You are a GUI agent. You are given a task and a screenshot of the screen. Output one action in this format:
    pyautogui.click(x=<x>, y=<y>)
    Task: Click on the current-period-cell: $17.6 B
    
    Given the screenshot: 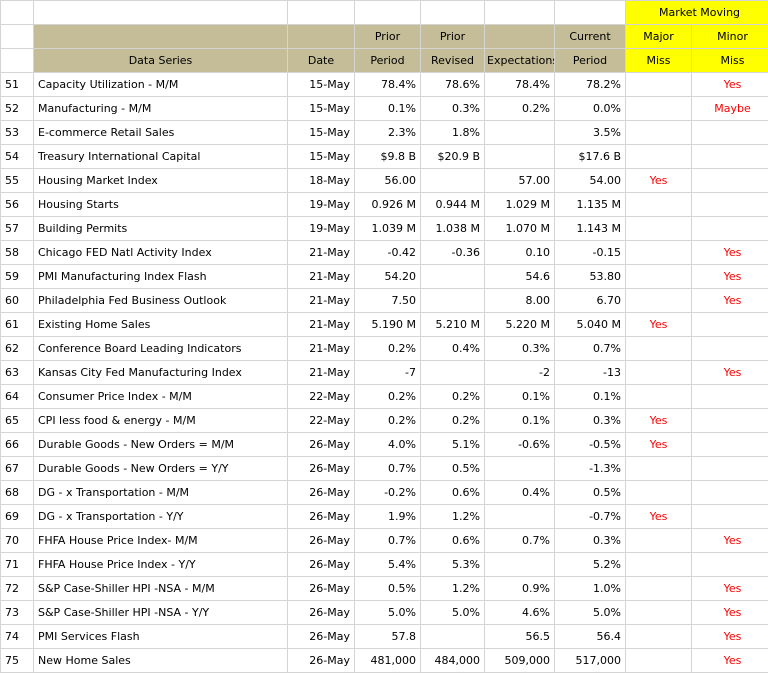 What is the action you would take?
    pyautogui.click(x=590, y=157)
    